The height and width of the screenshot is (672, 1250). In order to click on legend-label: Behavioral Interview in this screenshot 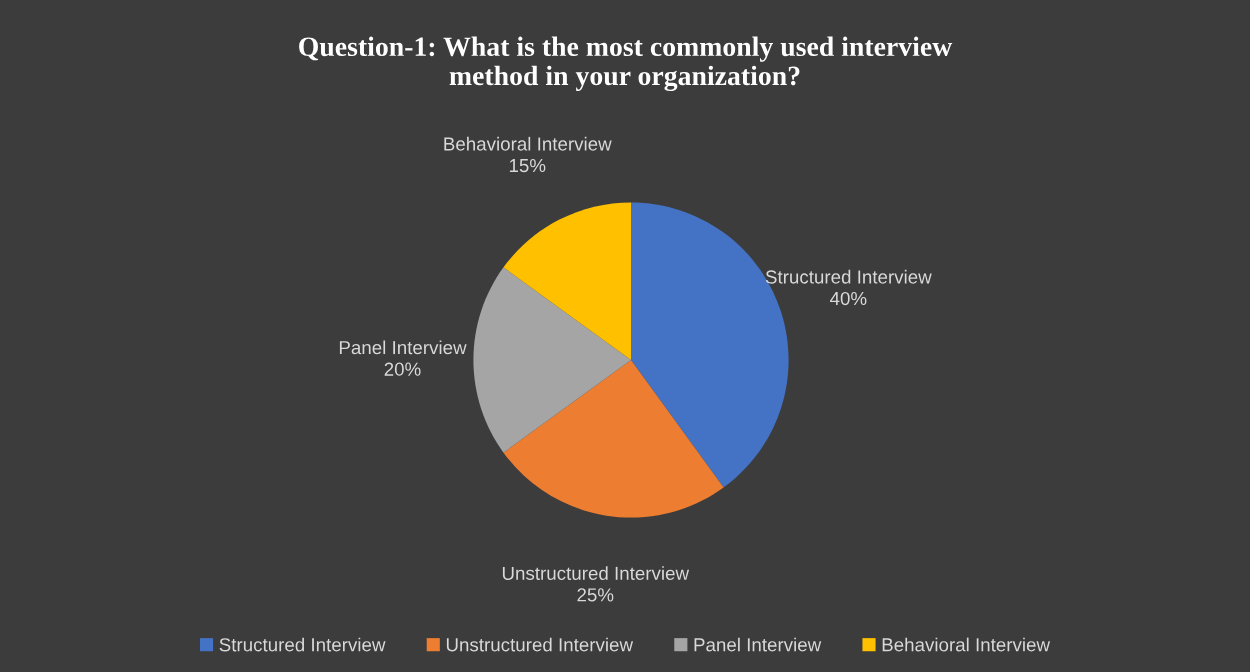, I will do `click(966, 644)`.